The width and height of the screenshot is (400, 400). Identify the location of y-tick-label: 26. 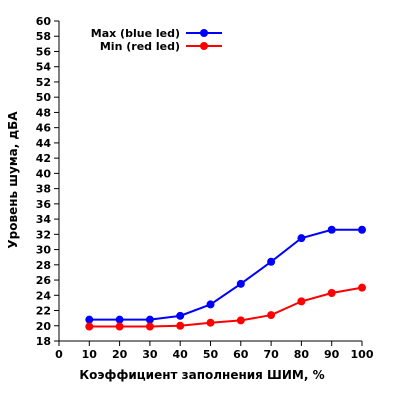
(44, 280).